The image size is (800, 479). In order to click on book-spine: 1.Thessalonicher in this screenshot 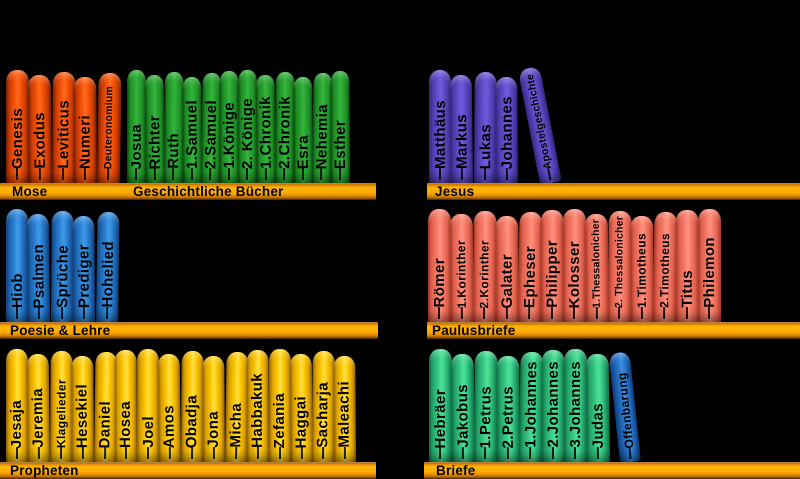, I will do `click(596, 268)`.